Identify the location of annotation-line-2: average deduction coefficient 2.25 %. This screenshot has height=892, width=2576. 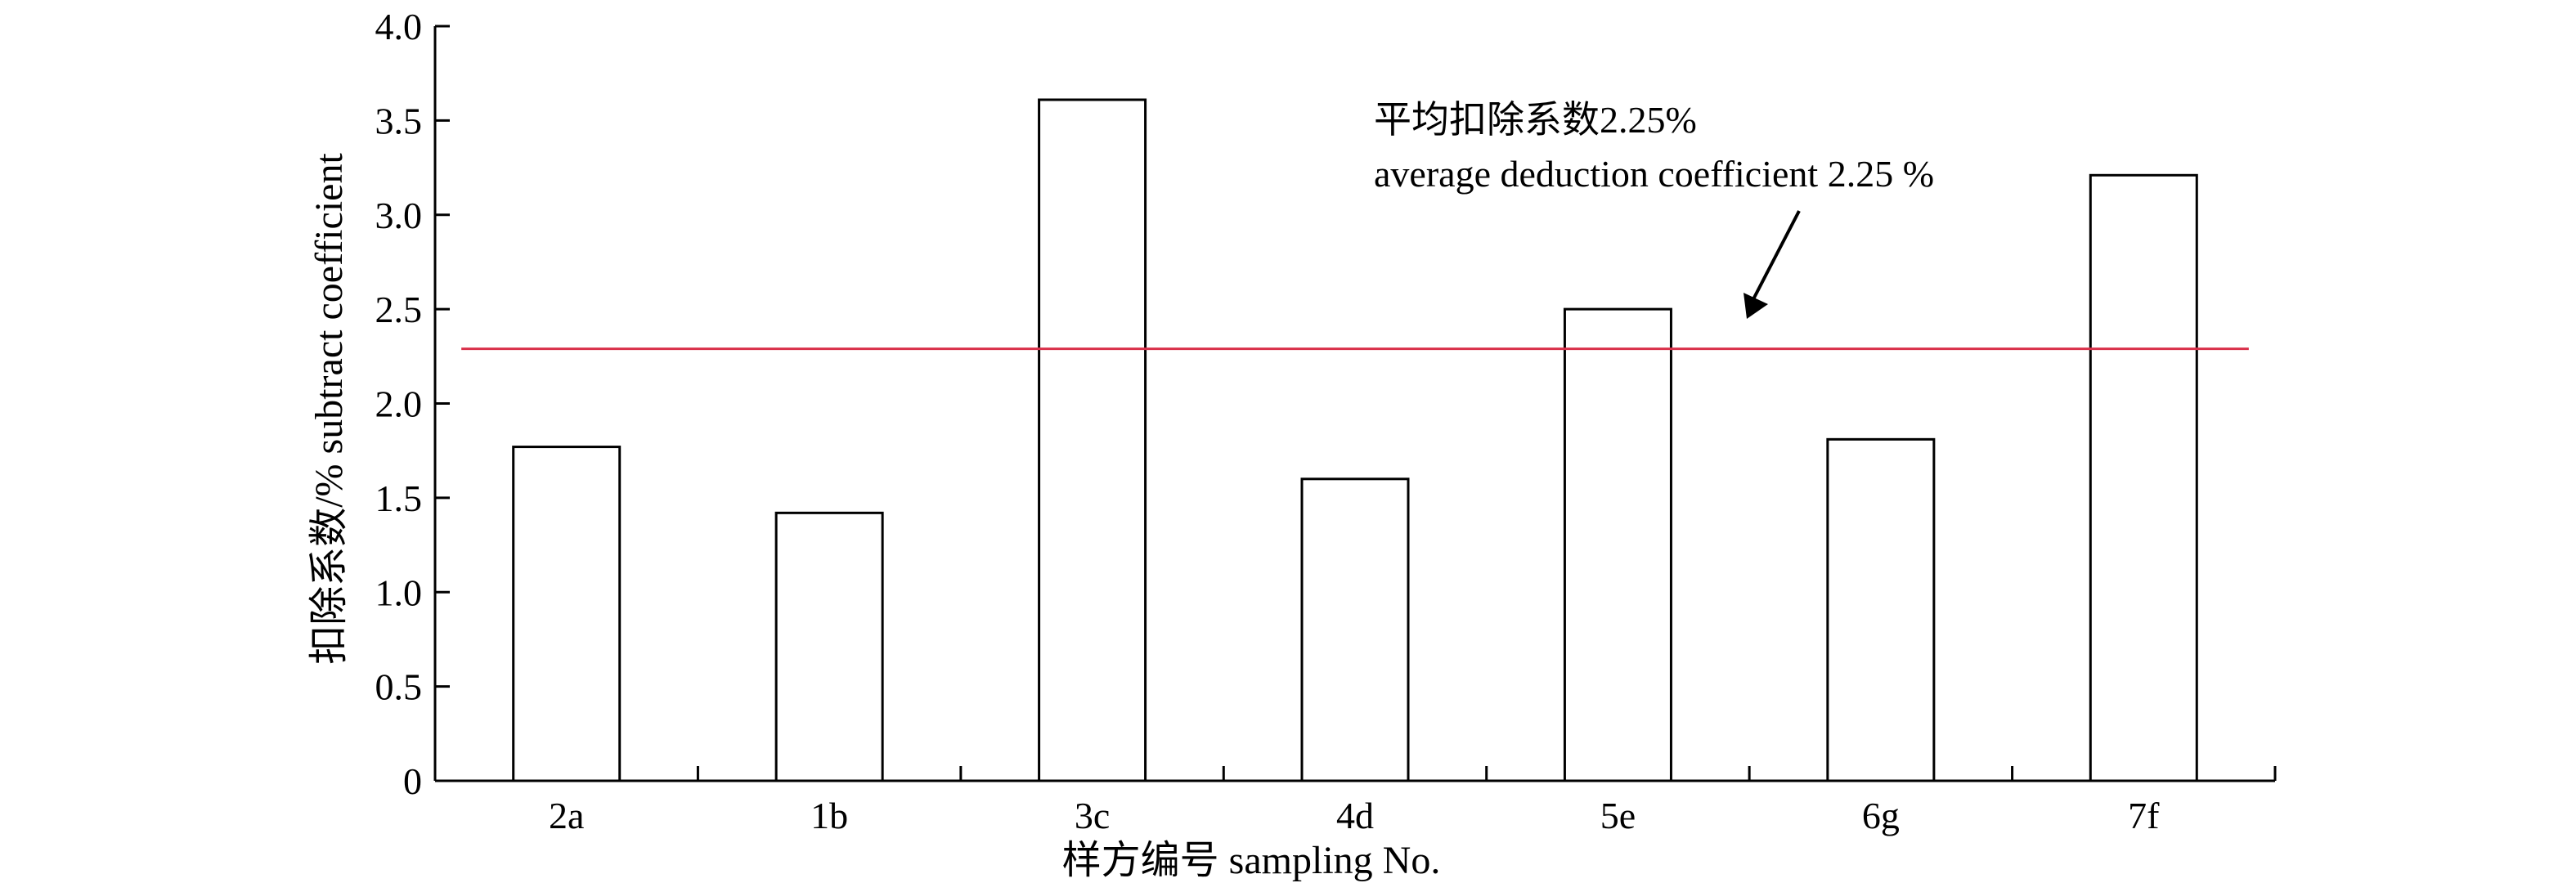
(1654, 174).